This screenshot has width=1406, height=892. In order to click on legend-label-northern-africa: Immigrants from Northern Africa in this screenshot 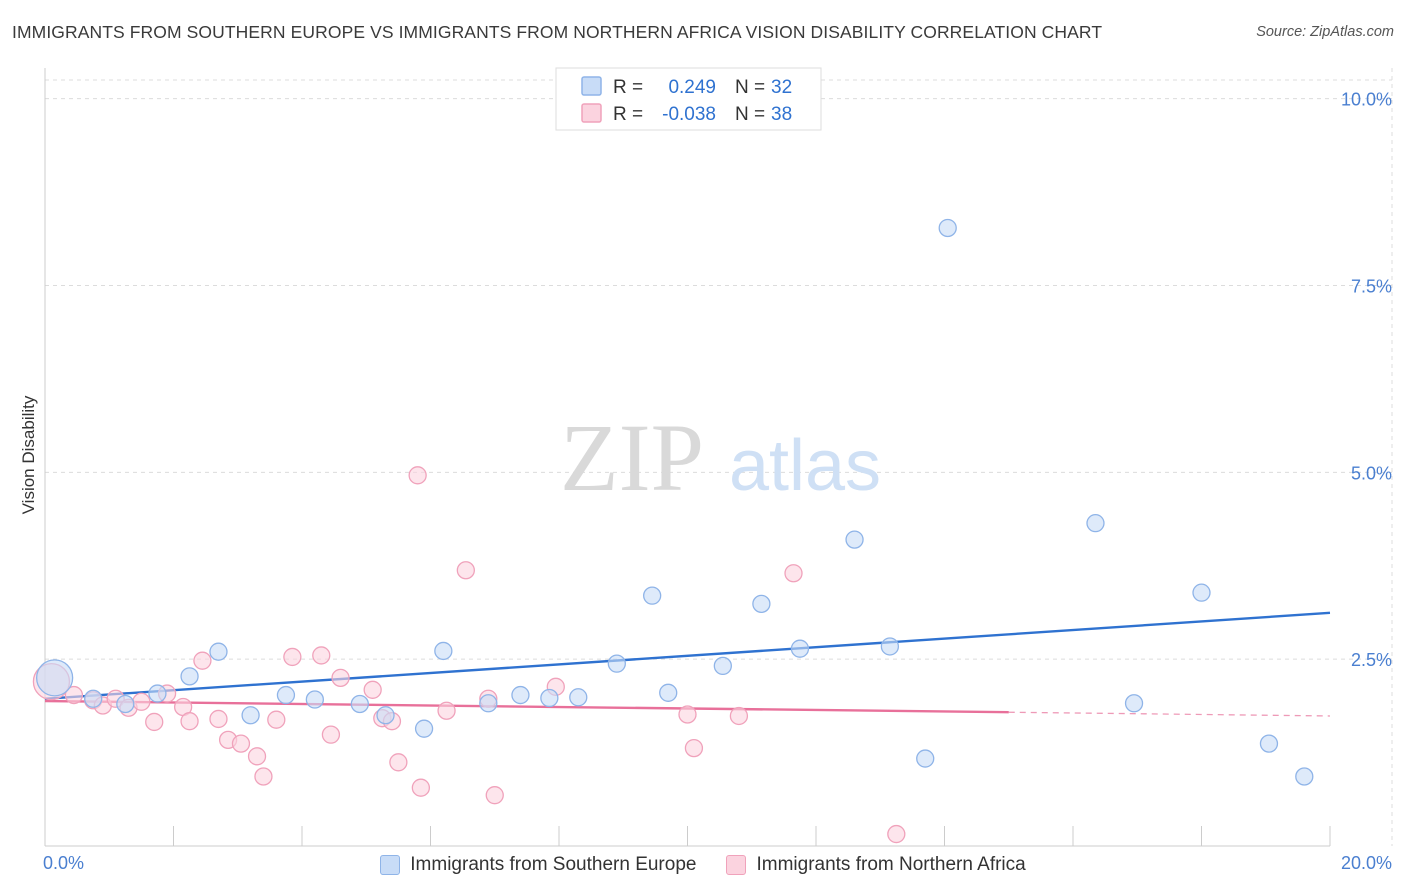, I will do `click(891, 864)`.